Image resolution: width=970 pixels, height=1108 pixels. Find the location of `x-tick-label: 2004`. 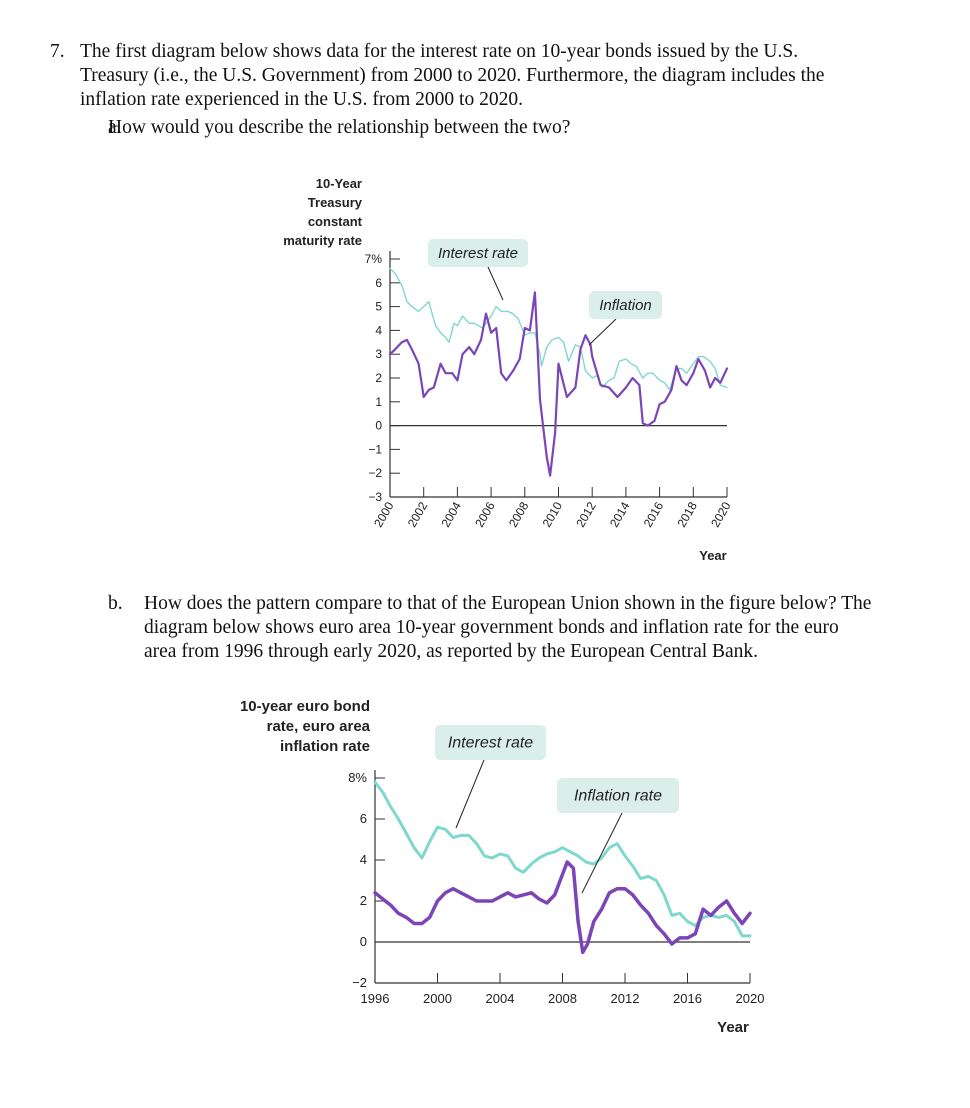

x-tick-label: 2004 is located at coordinates (500, 998).